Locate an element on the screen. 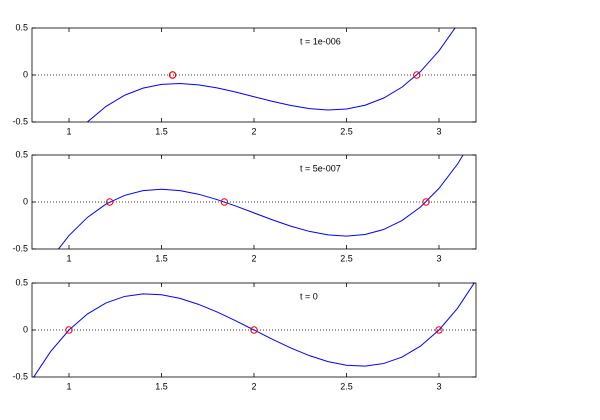 The height and width of the screenshot is (420, 600). annotation: t = 5e-007 is located at coordinates (320, 168).